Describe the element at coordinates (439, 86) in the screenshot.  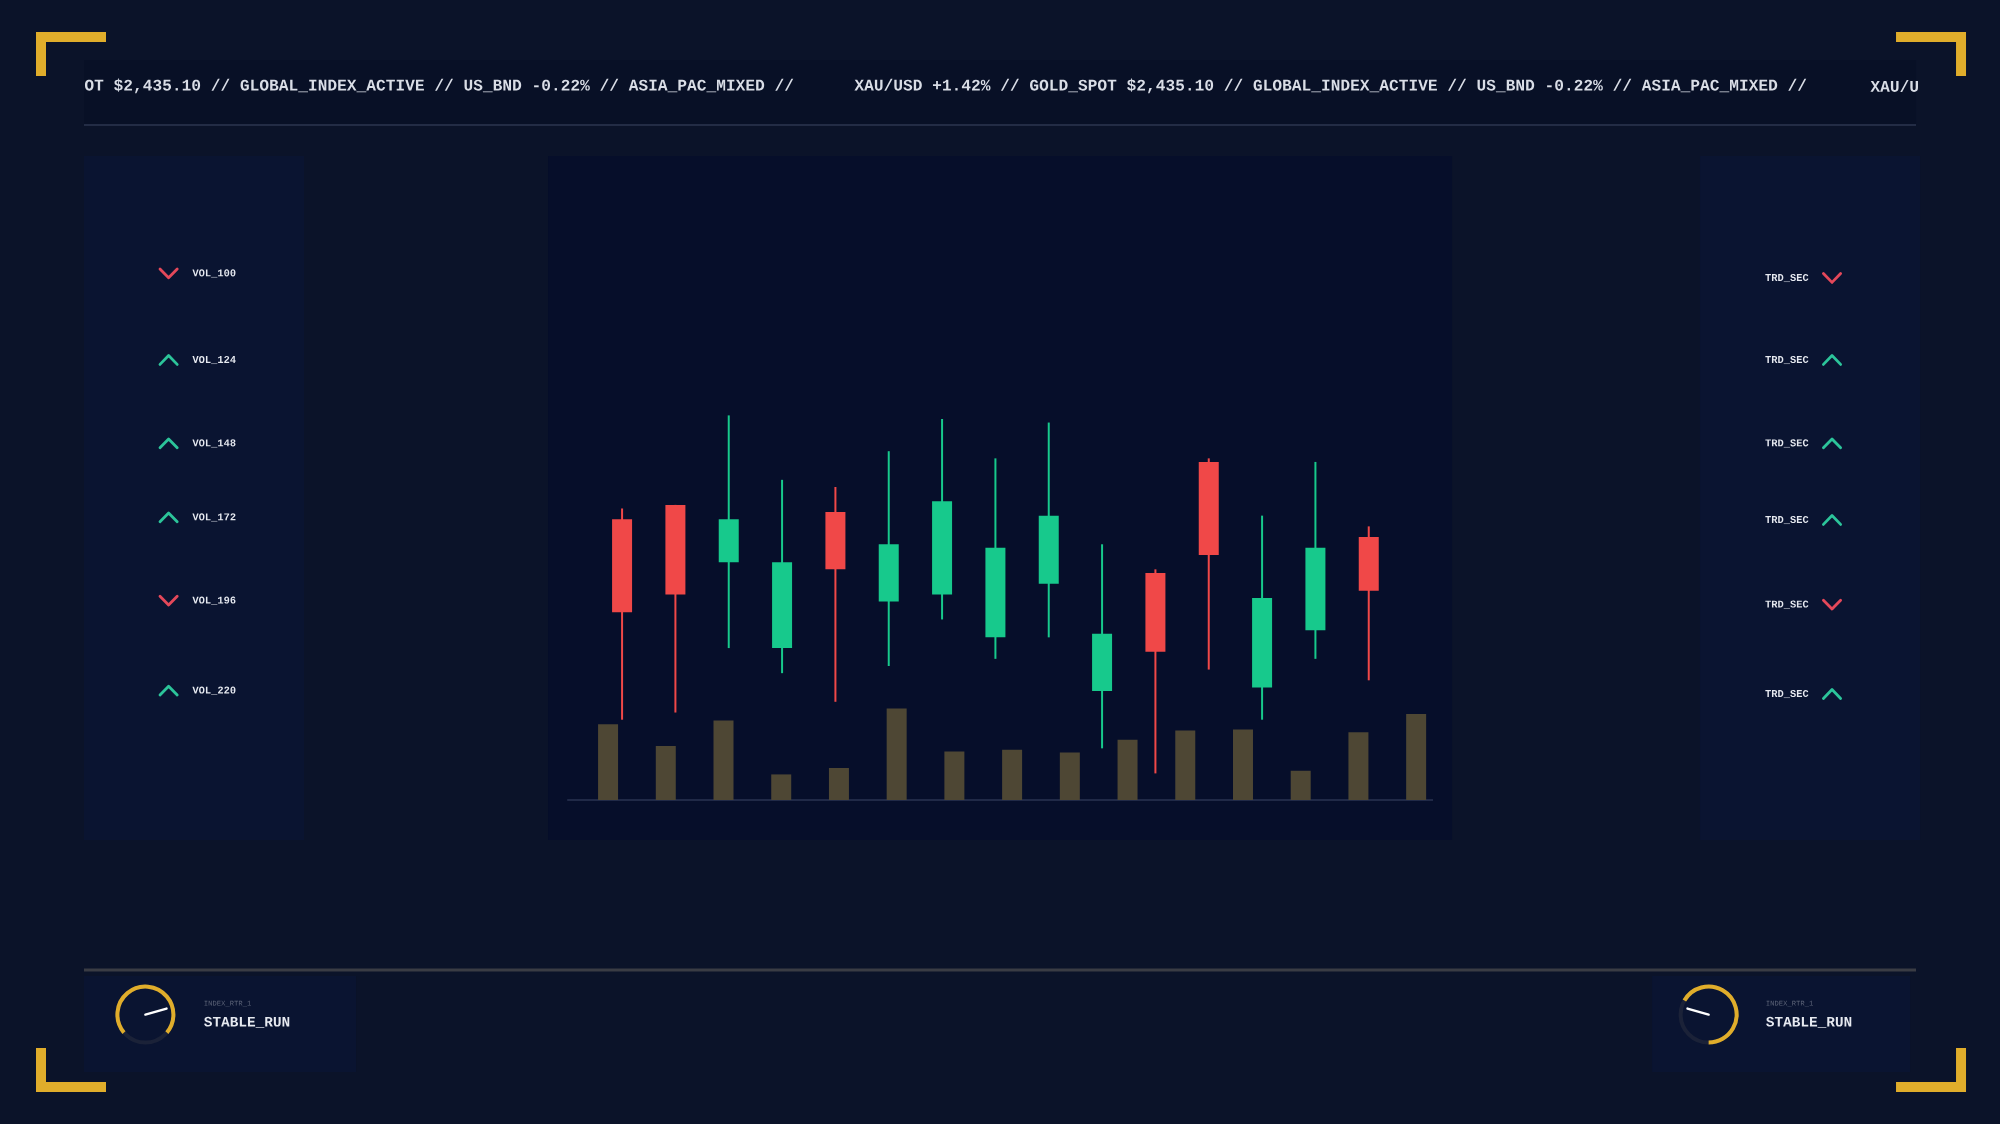
I see `text: OT $2,435.10 // GLOBAL_INDEX_ACTIVE // US_BND -0.22% // ASIA_PAC_MIXED //` at that location.